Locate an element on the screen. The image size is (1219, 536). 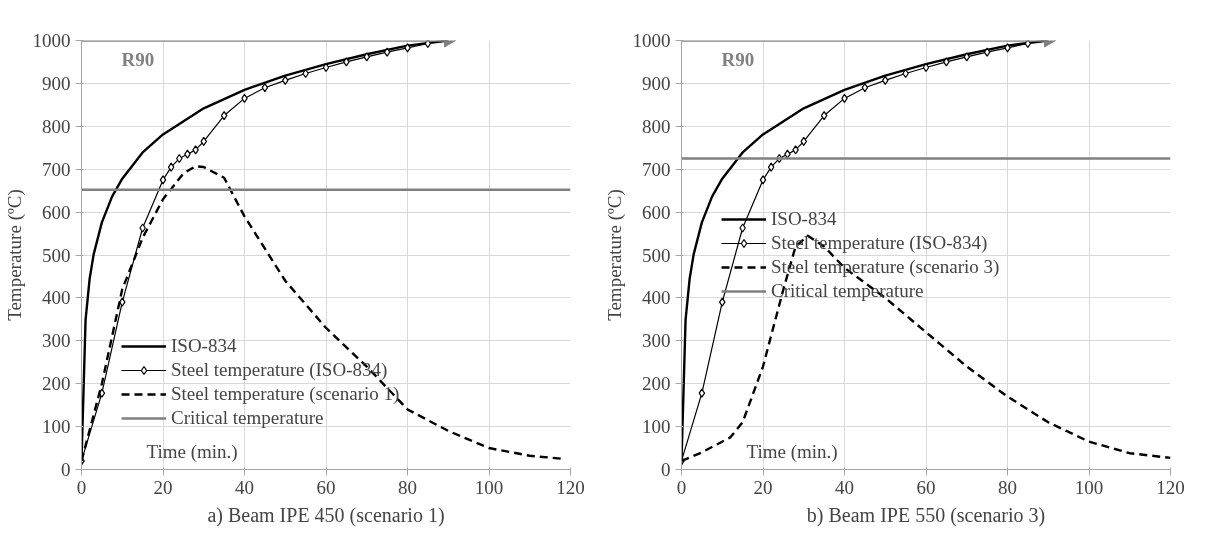
text: a) Beam IPE 450 (scenario 1) is located at coordinates (326, 515).